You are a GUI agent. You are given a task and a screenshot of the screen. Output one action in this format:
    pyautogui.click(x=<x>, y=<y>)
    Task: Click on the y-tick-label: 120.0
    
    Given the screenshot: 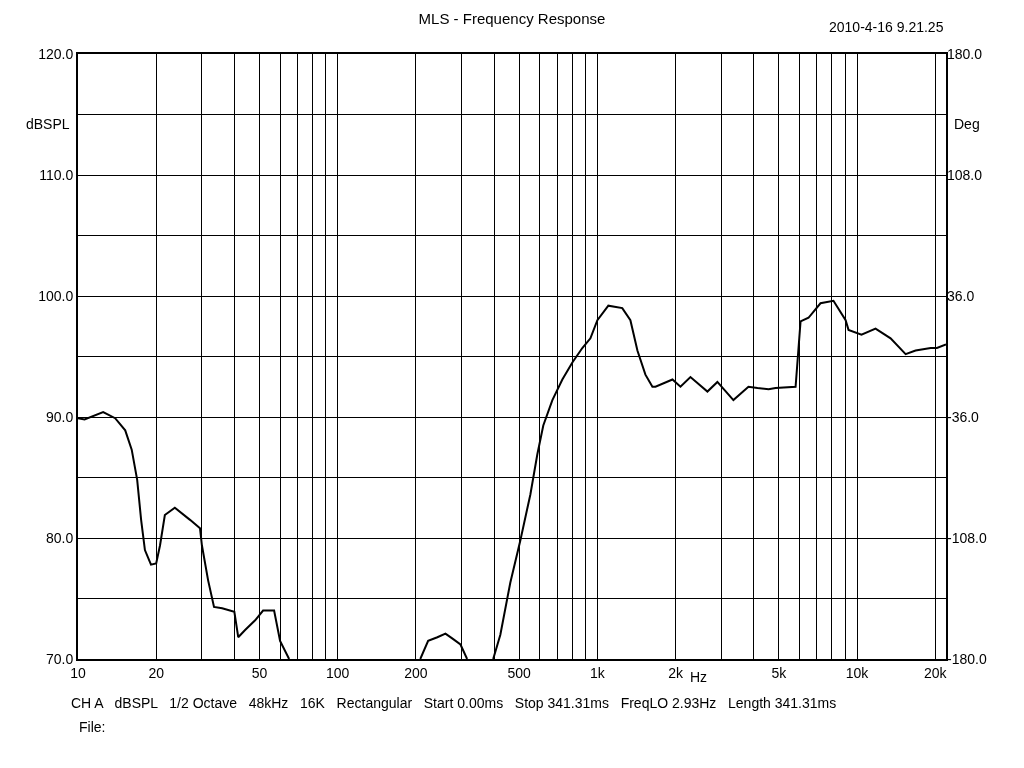 What is the action you would take?
    pyautogui.click(x=56, y=53)
    